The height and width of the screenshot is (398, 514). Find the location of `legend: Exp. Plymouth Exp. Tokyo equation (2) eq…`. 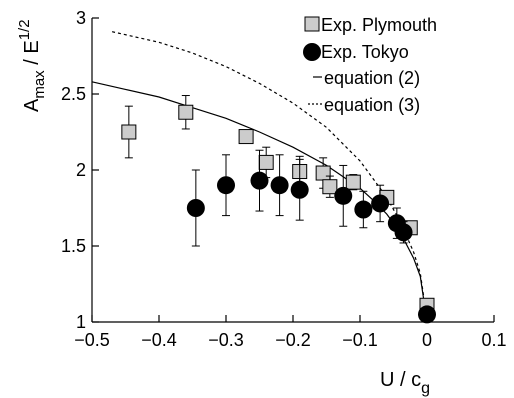

legend: Exp. Plymouth Exp. Tokyo equation (2) eq… is located at coordinates (370, 65).